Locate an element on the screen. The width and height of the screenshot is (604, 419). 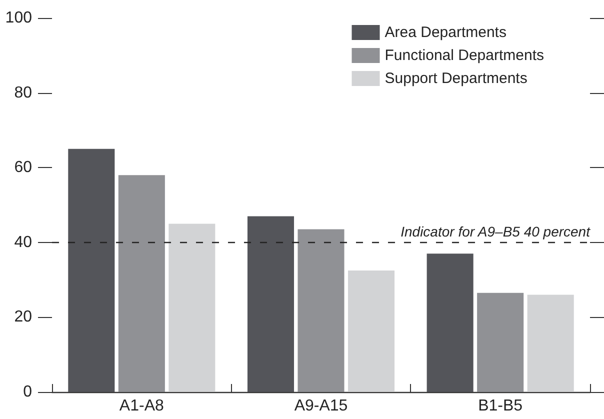
legend-label: Area Departments is located at coordinates (445, 32).